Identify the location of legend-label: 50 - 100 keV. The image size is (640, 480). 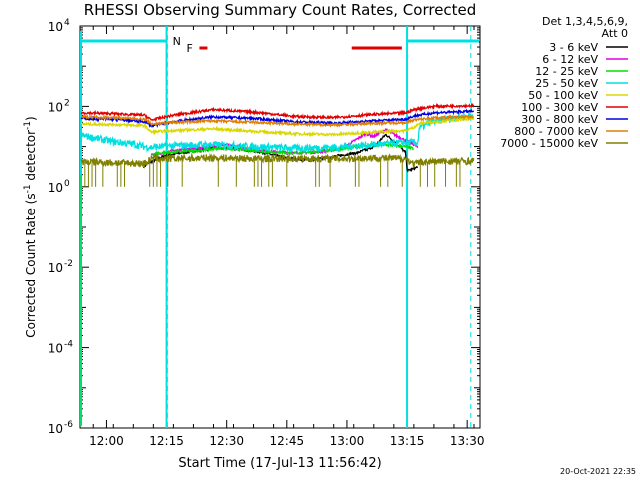
(563, 95).